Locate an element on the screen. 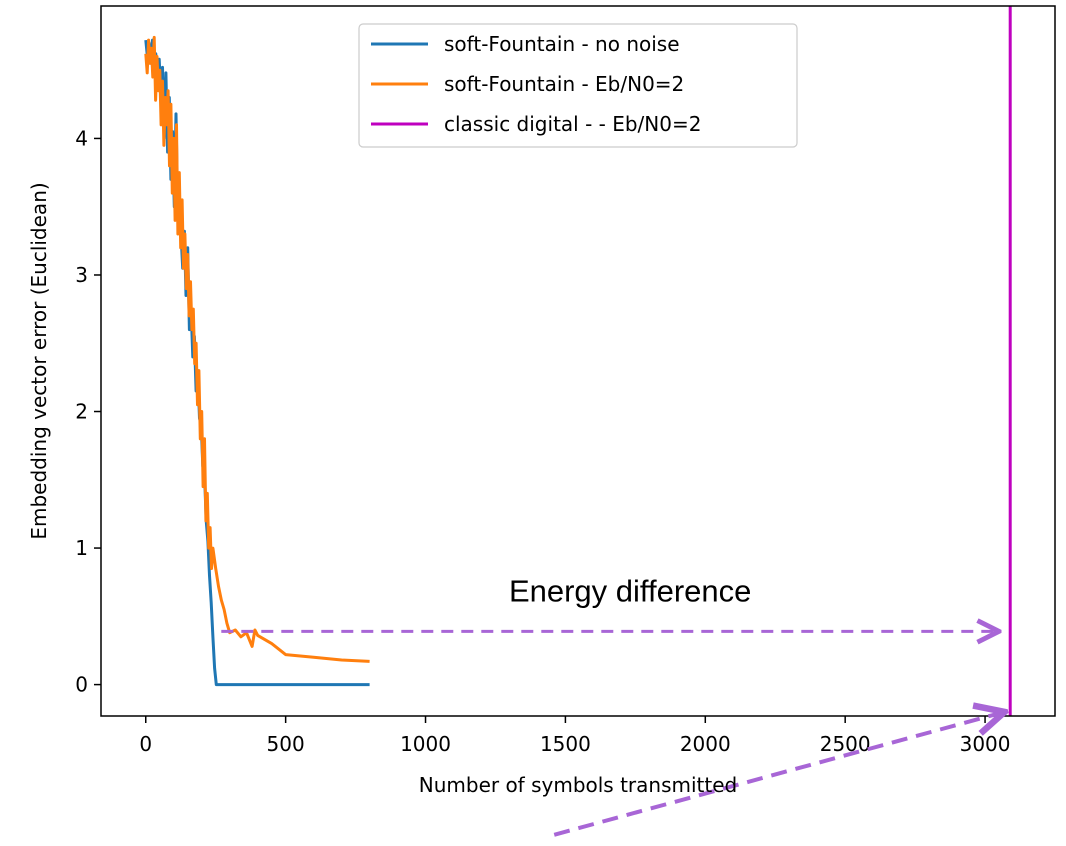  legend-label-0: soft-Fountain - no noise is located at coordinates (562, 44).